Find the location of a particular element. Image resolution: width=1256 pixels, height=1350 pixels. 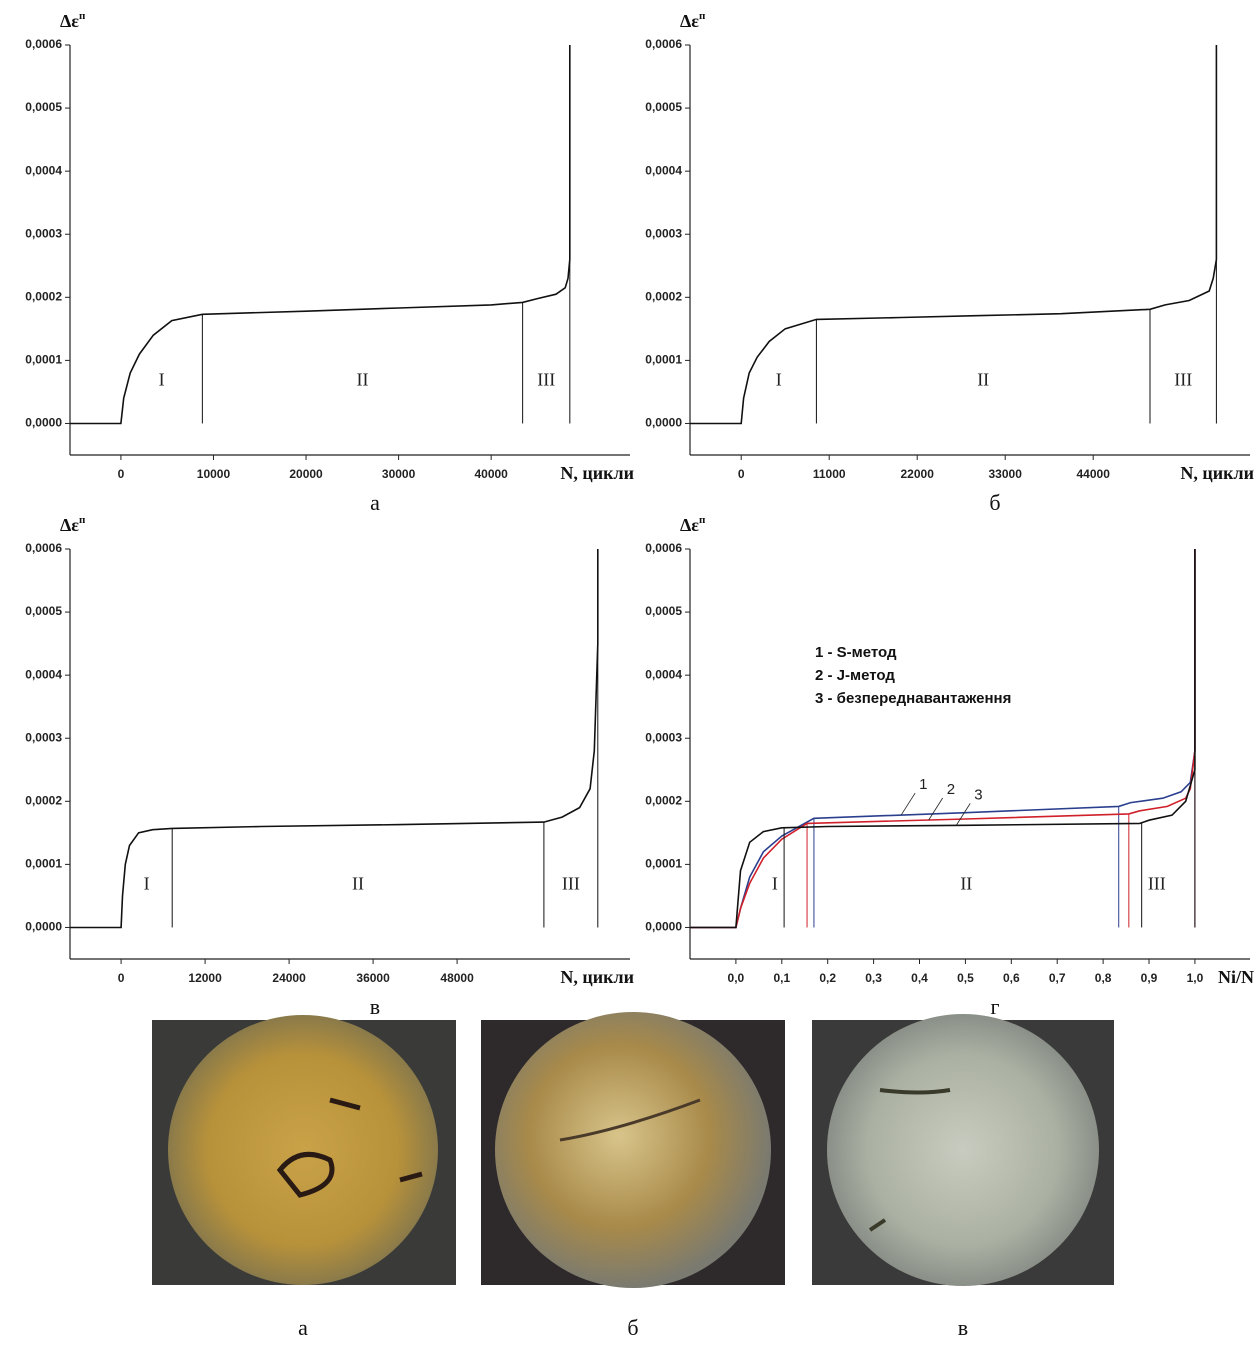

x-tick-label: 40000 is located at coordinates (491, 474).